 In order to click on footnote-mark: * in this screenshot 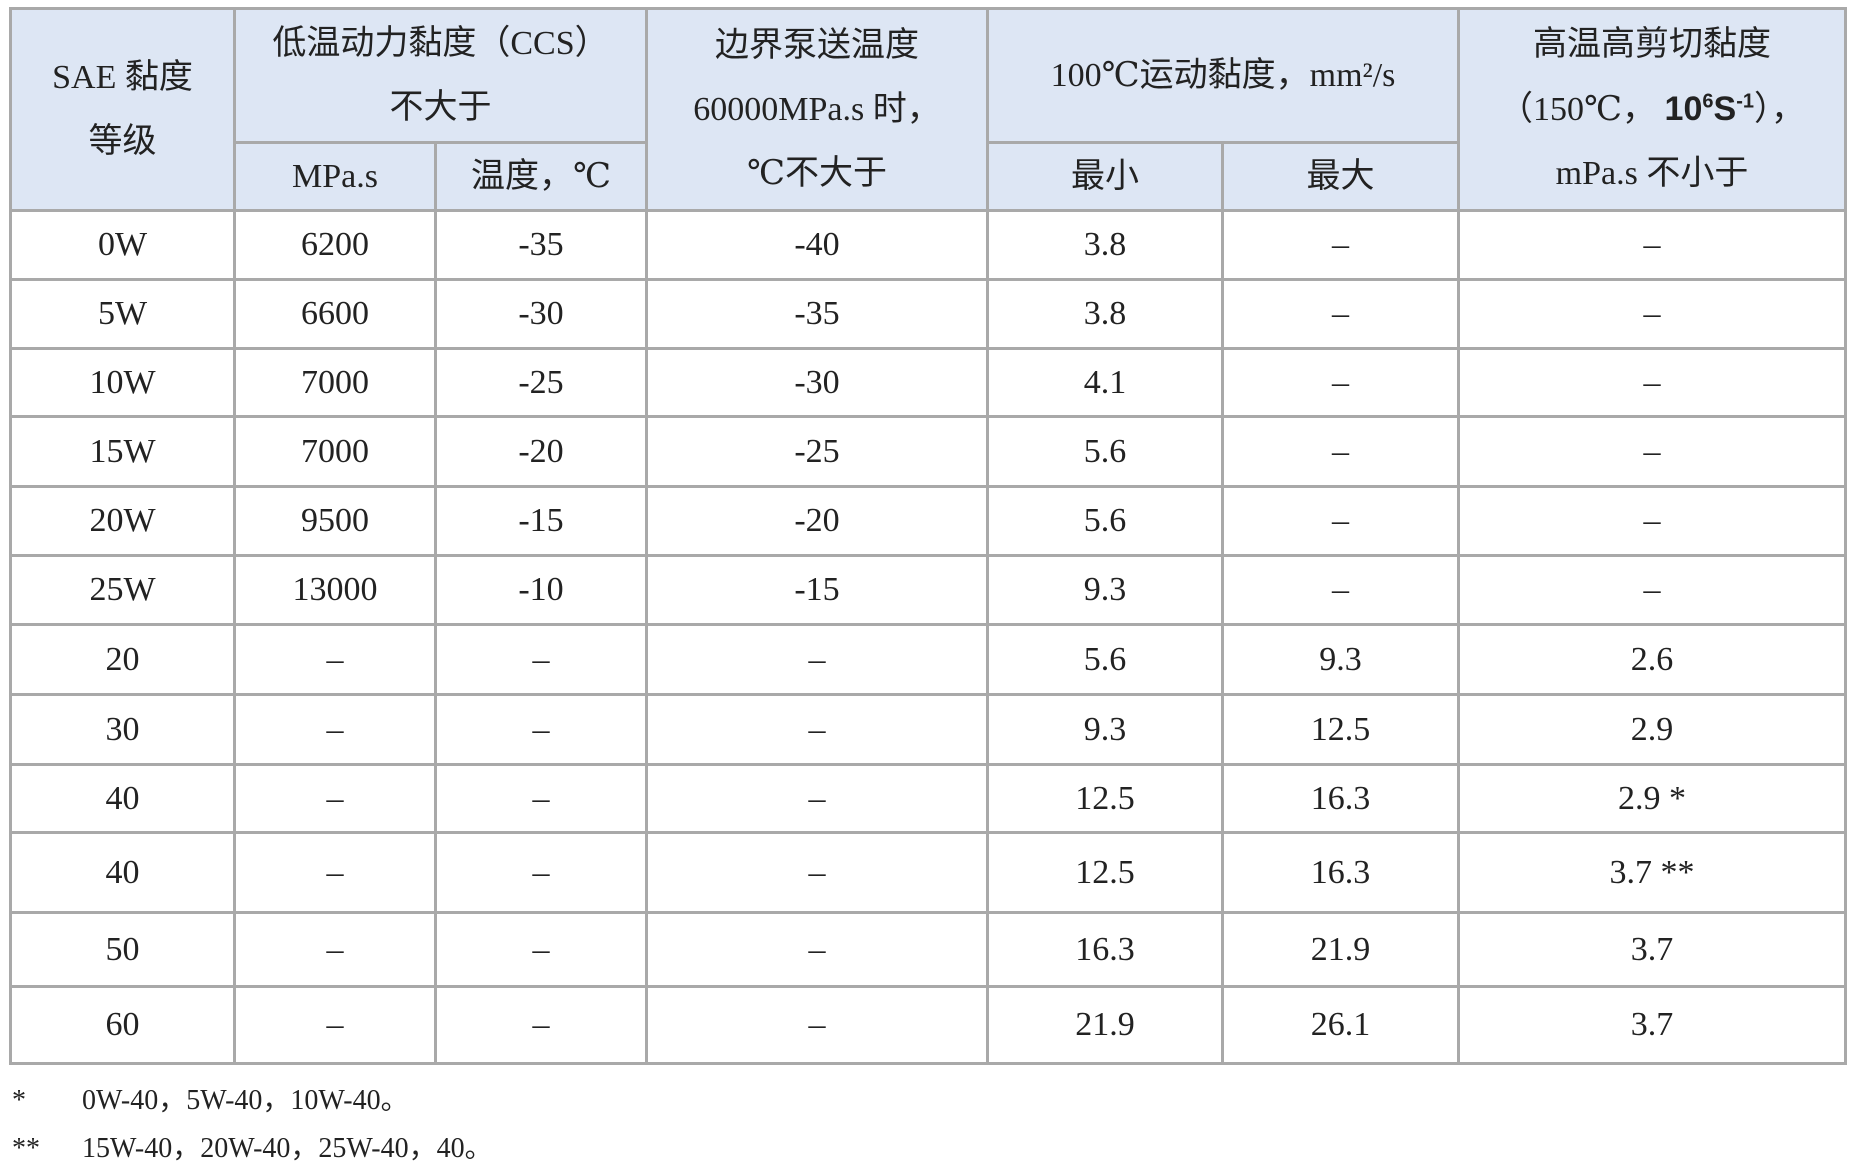, I will do `click(19, 1100)`.